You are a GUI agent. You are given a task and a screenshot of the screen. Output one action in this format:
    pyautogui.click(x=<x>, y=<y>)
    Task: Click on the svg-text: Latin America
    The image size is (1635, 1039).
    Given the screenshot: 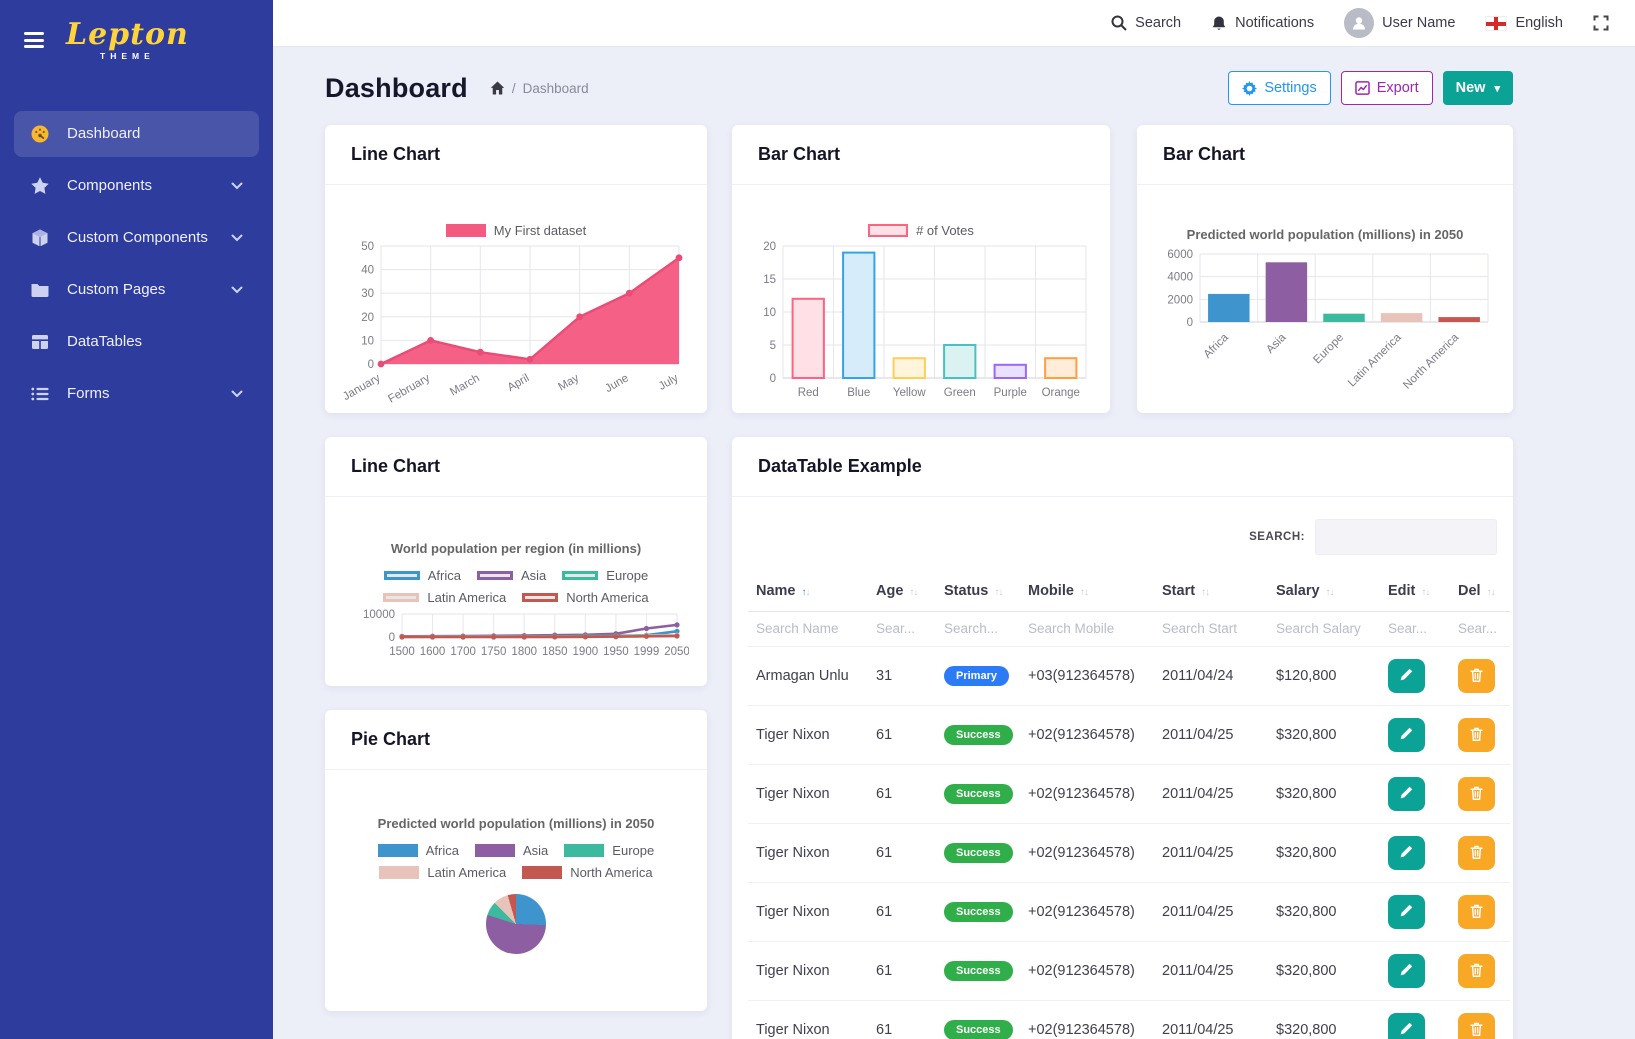 What is the action you would take?
    pyautogui.click(x=1375, y=360)
    